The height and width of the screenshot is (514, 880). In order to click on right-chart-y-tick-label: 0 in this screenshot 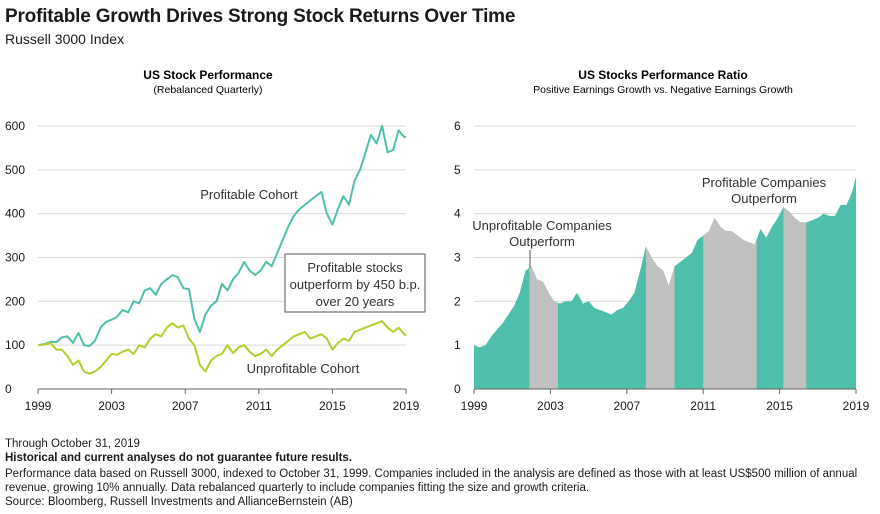, I will do `click(457, 389)`.